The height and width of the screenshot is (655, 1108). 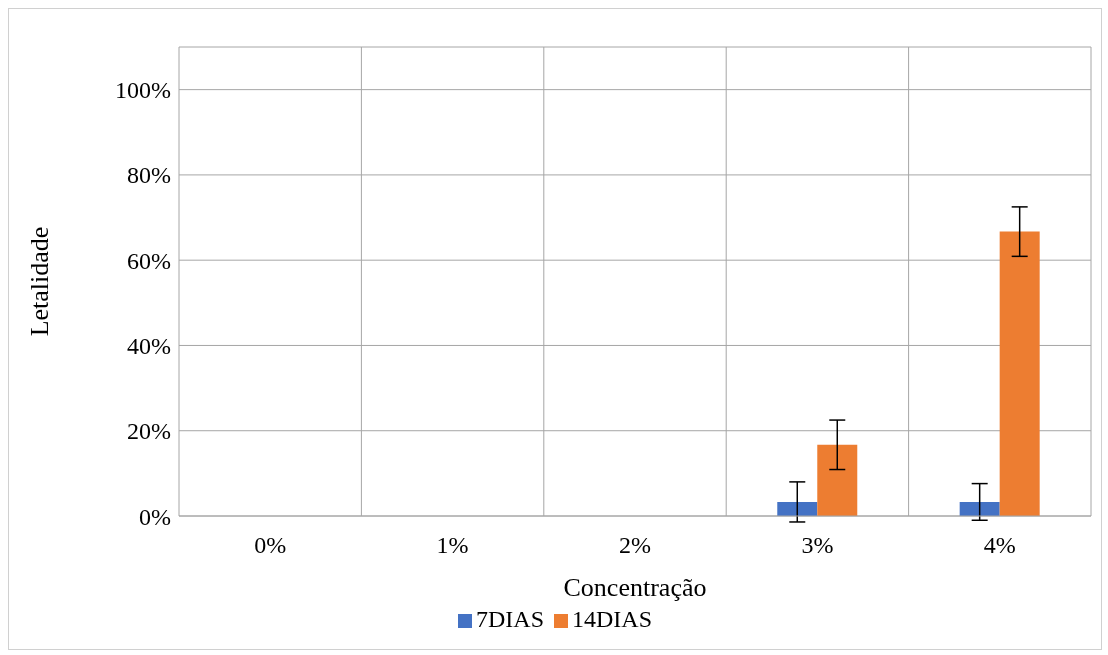 What do you see at coordinates (509, 619) in the screenshot?
I see `legend-label: 7DIAS` at bounding box center [509, 619].